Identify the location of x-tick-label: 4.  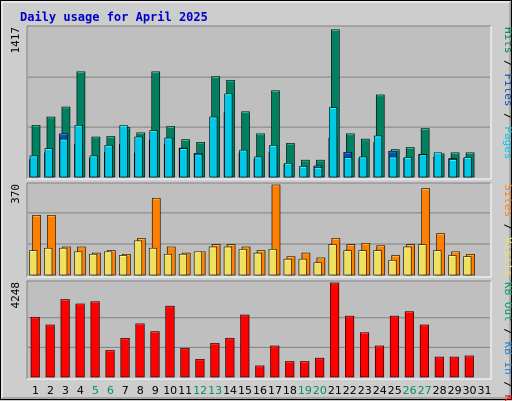
(80, 390).